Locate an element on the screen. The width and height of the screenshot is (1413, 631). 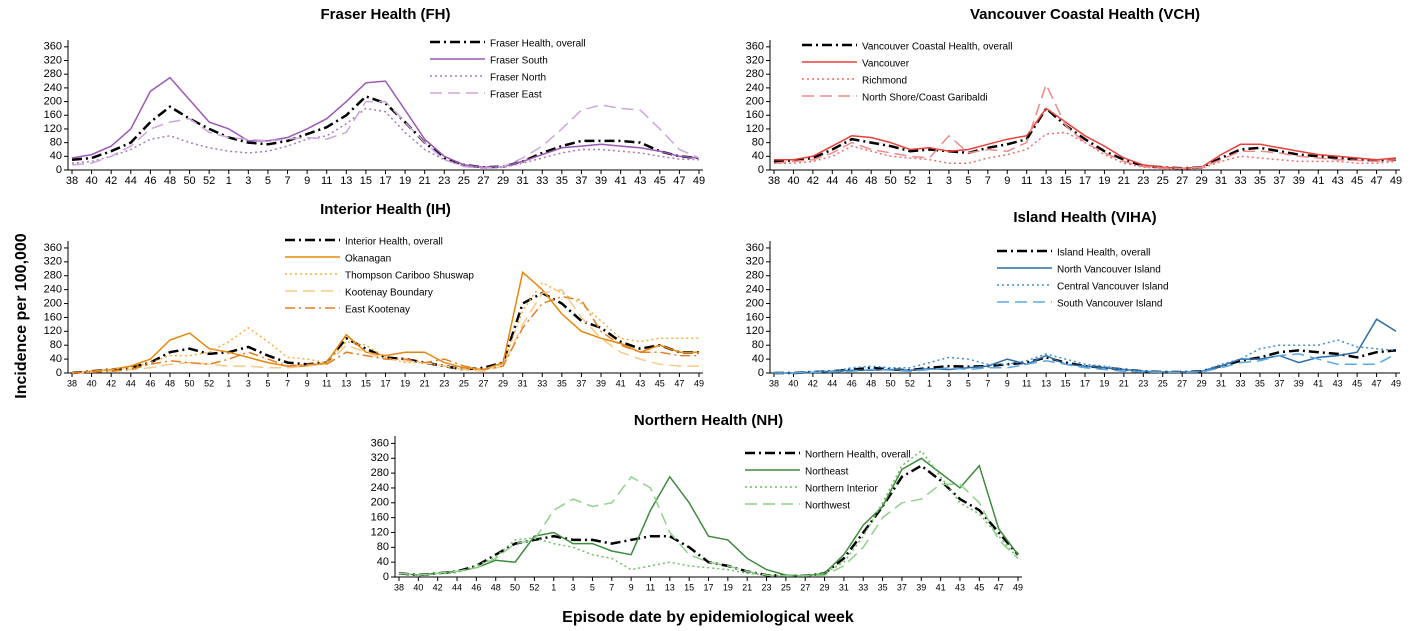
x-tick-label: 52 is located at coordinates (910, 383).